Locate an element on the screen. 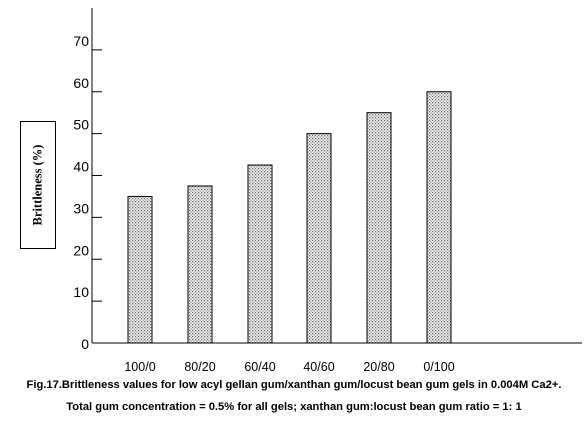 This screenshot has width=588, height=421. y-tick-label: 10 is located at coordinates (81, 292).